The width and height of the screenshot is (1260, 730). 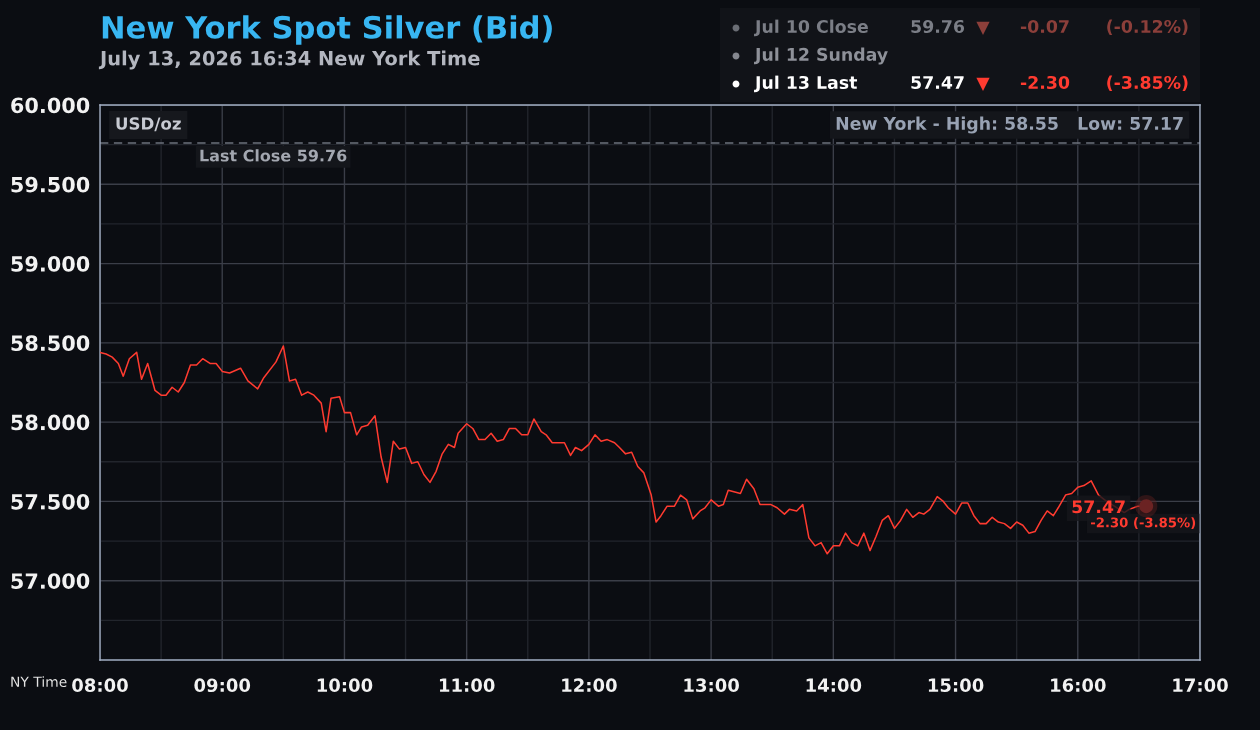 What do you see at coordinates (811, 28) in the screenshot?
I see `text: Jul 10 Close` at bounding box center [811, 28].